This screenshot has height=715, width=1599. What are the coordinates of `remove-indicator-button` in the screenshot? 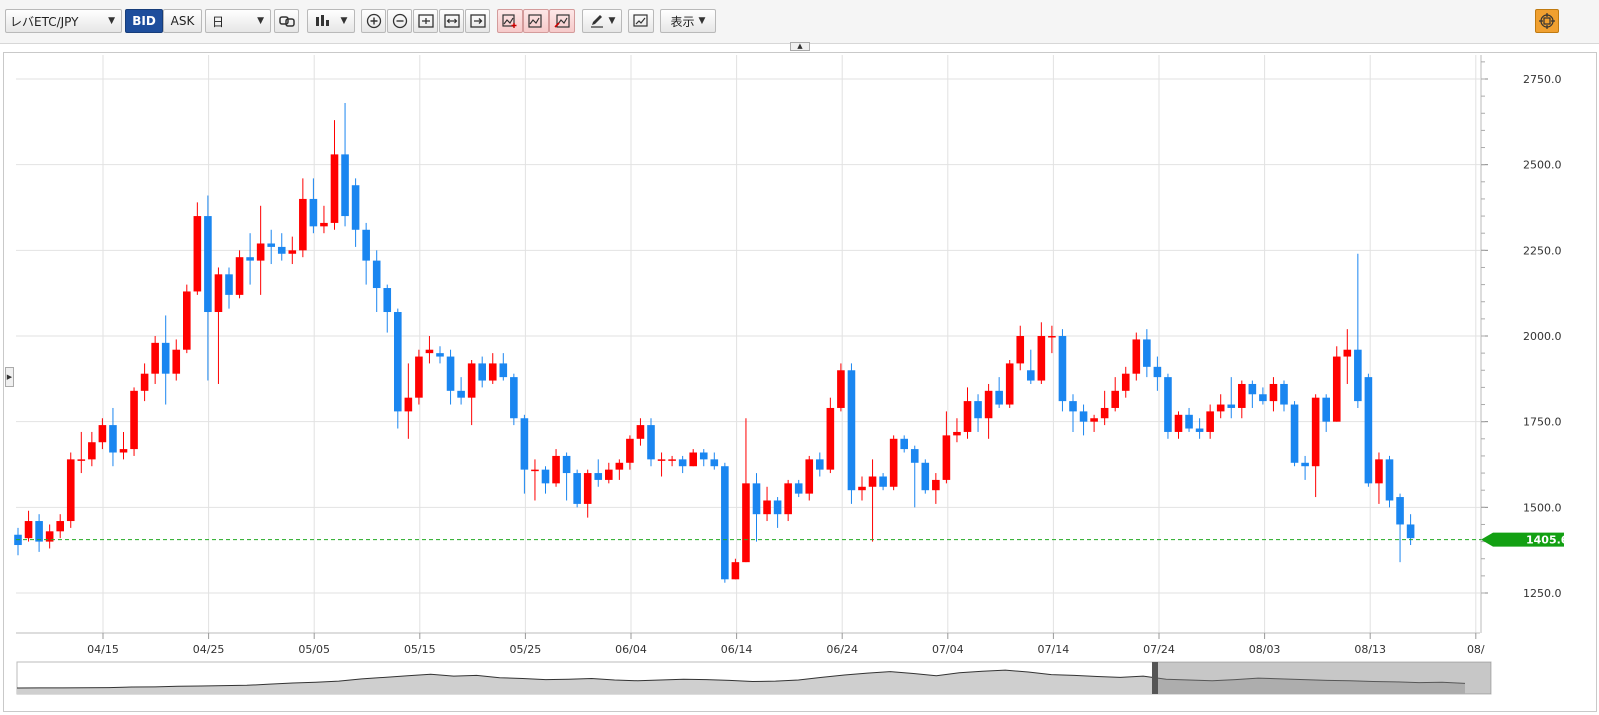 It's located at (562, 21).